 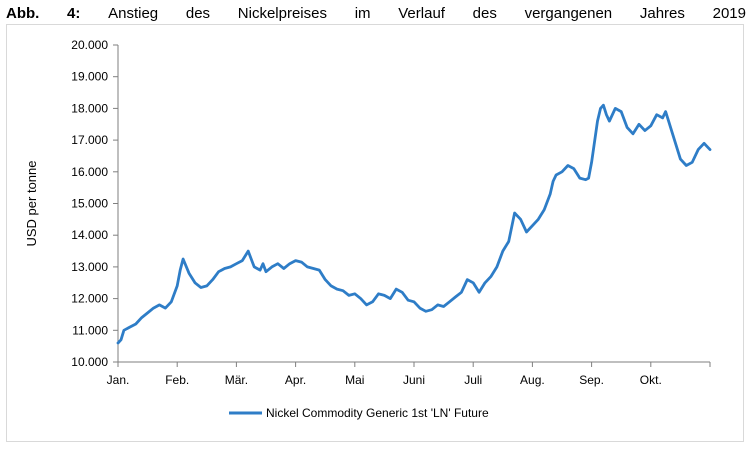 I want to click on y-tick-label: 20.000, so click(x=89, y=45).